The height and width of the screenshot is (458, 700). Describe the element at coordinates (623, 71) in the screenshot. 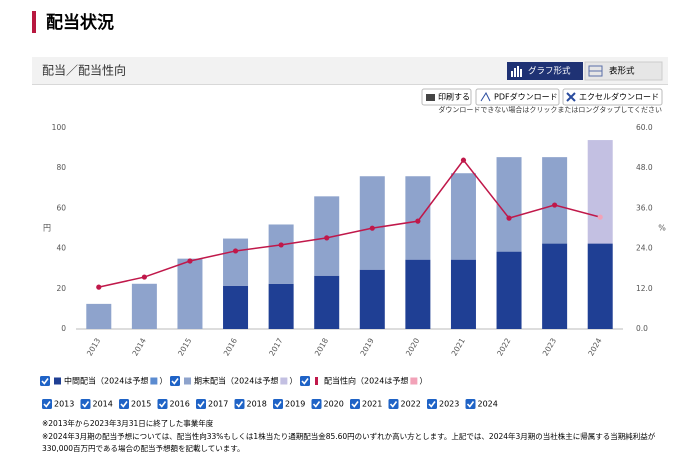

I see `table-button: 表形式` at that location.